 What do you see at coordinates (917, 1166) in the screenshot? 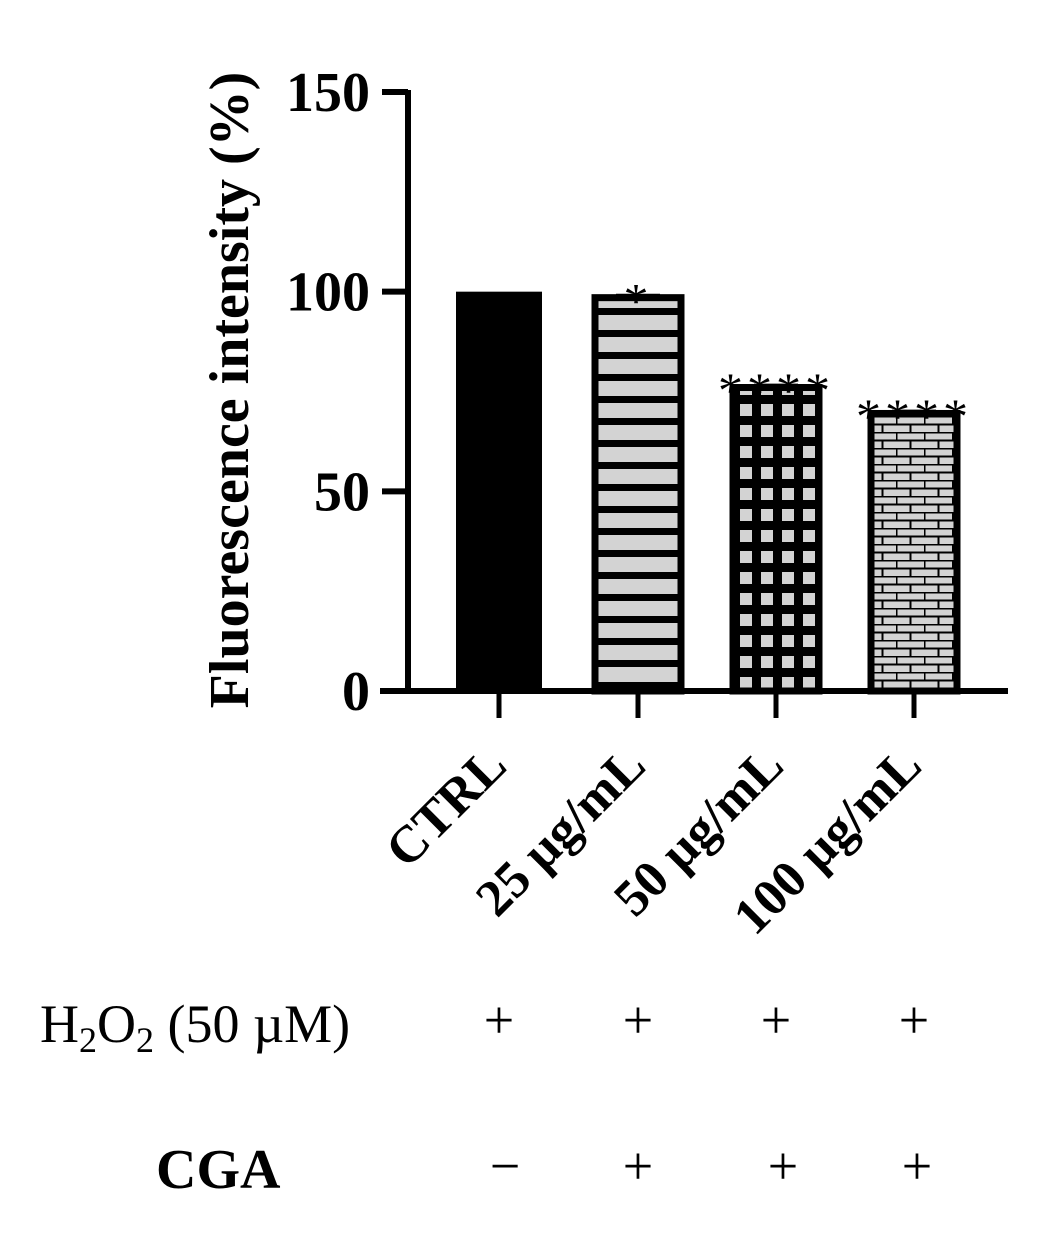
I see `treatment-mark-1-3: +` at bounding box center [917, 1166].